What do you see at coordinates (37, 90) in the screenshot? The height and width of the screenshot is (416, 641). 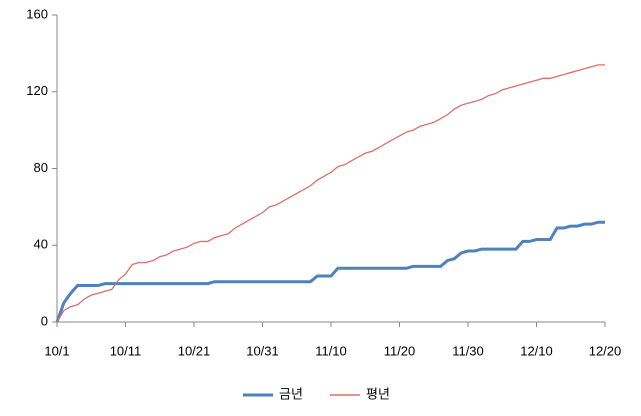 I see `y-tick-label: 120` at bounding box center [37, 90].